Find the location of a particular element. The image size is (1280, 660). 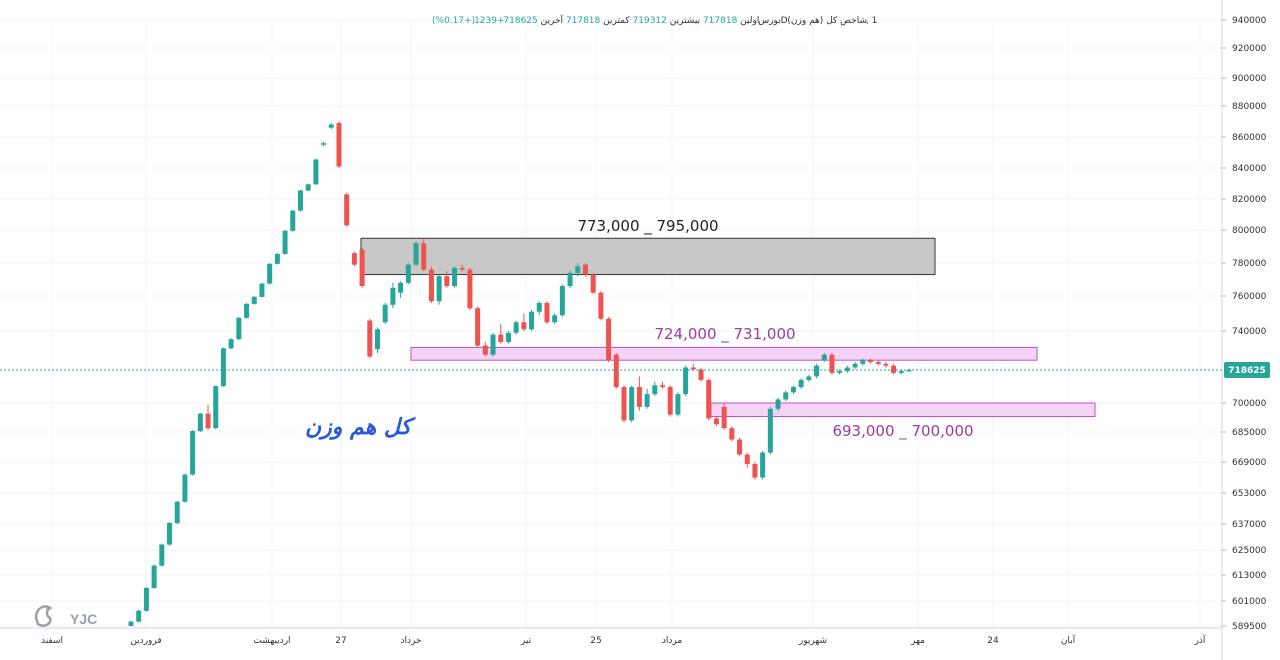

support-zone-upper is located at coordinates (724, 353).